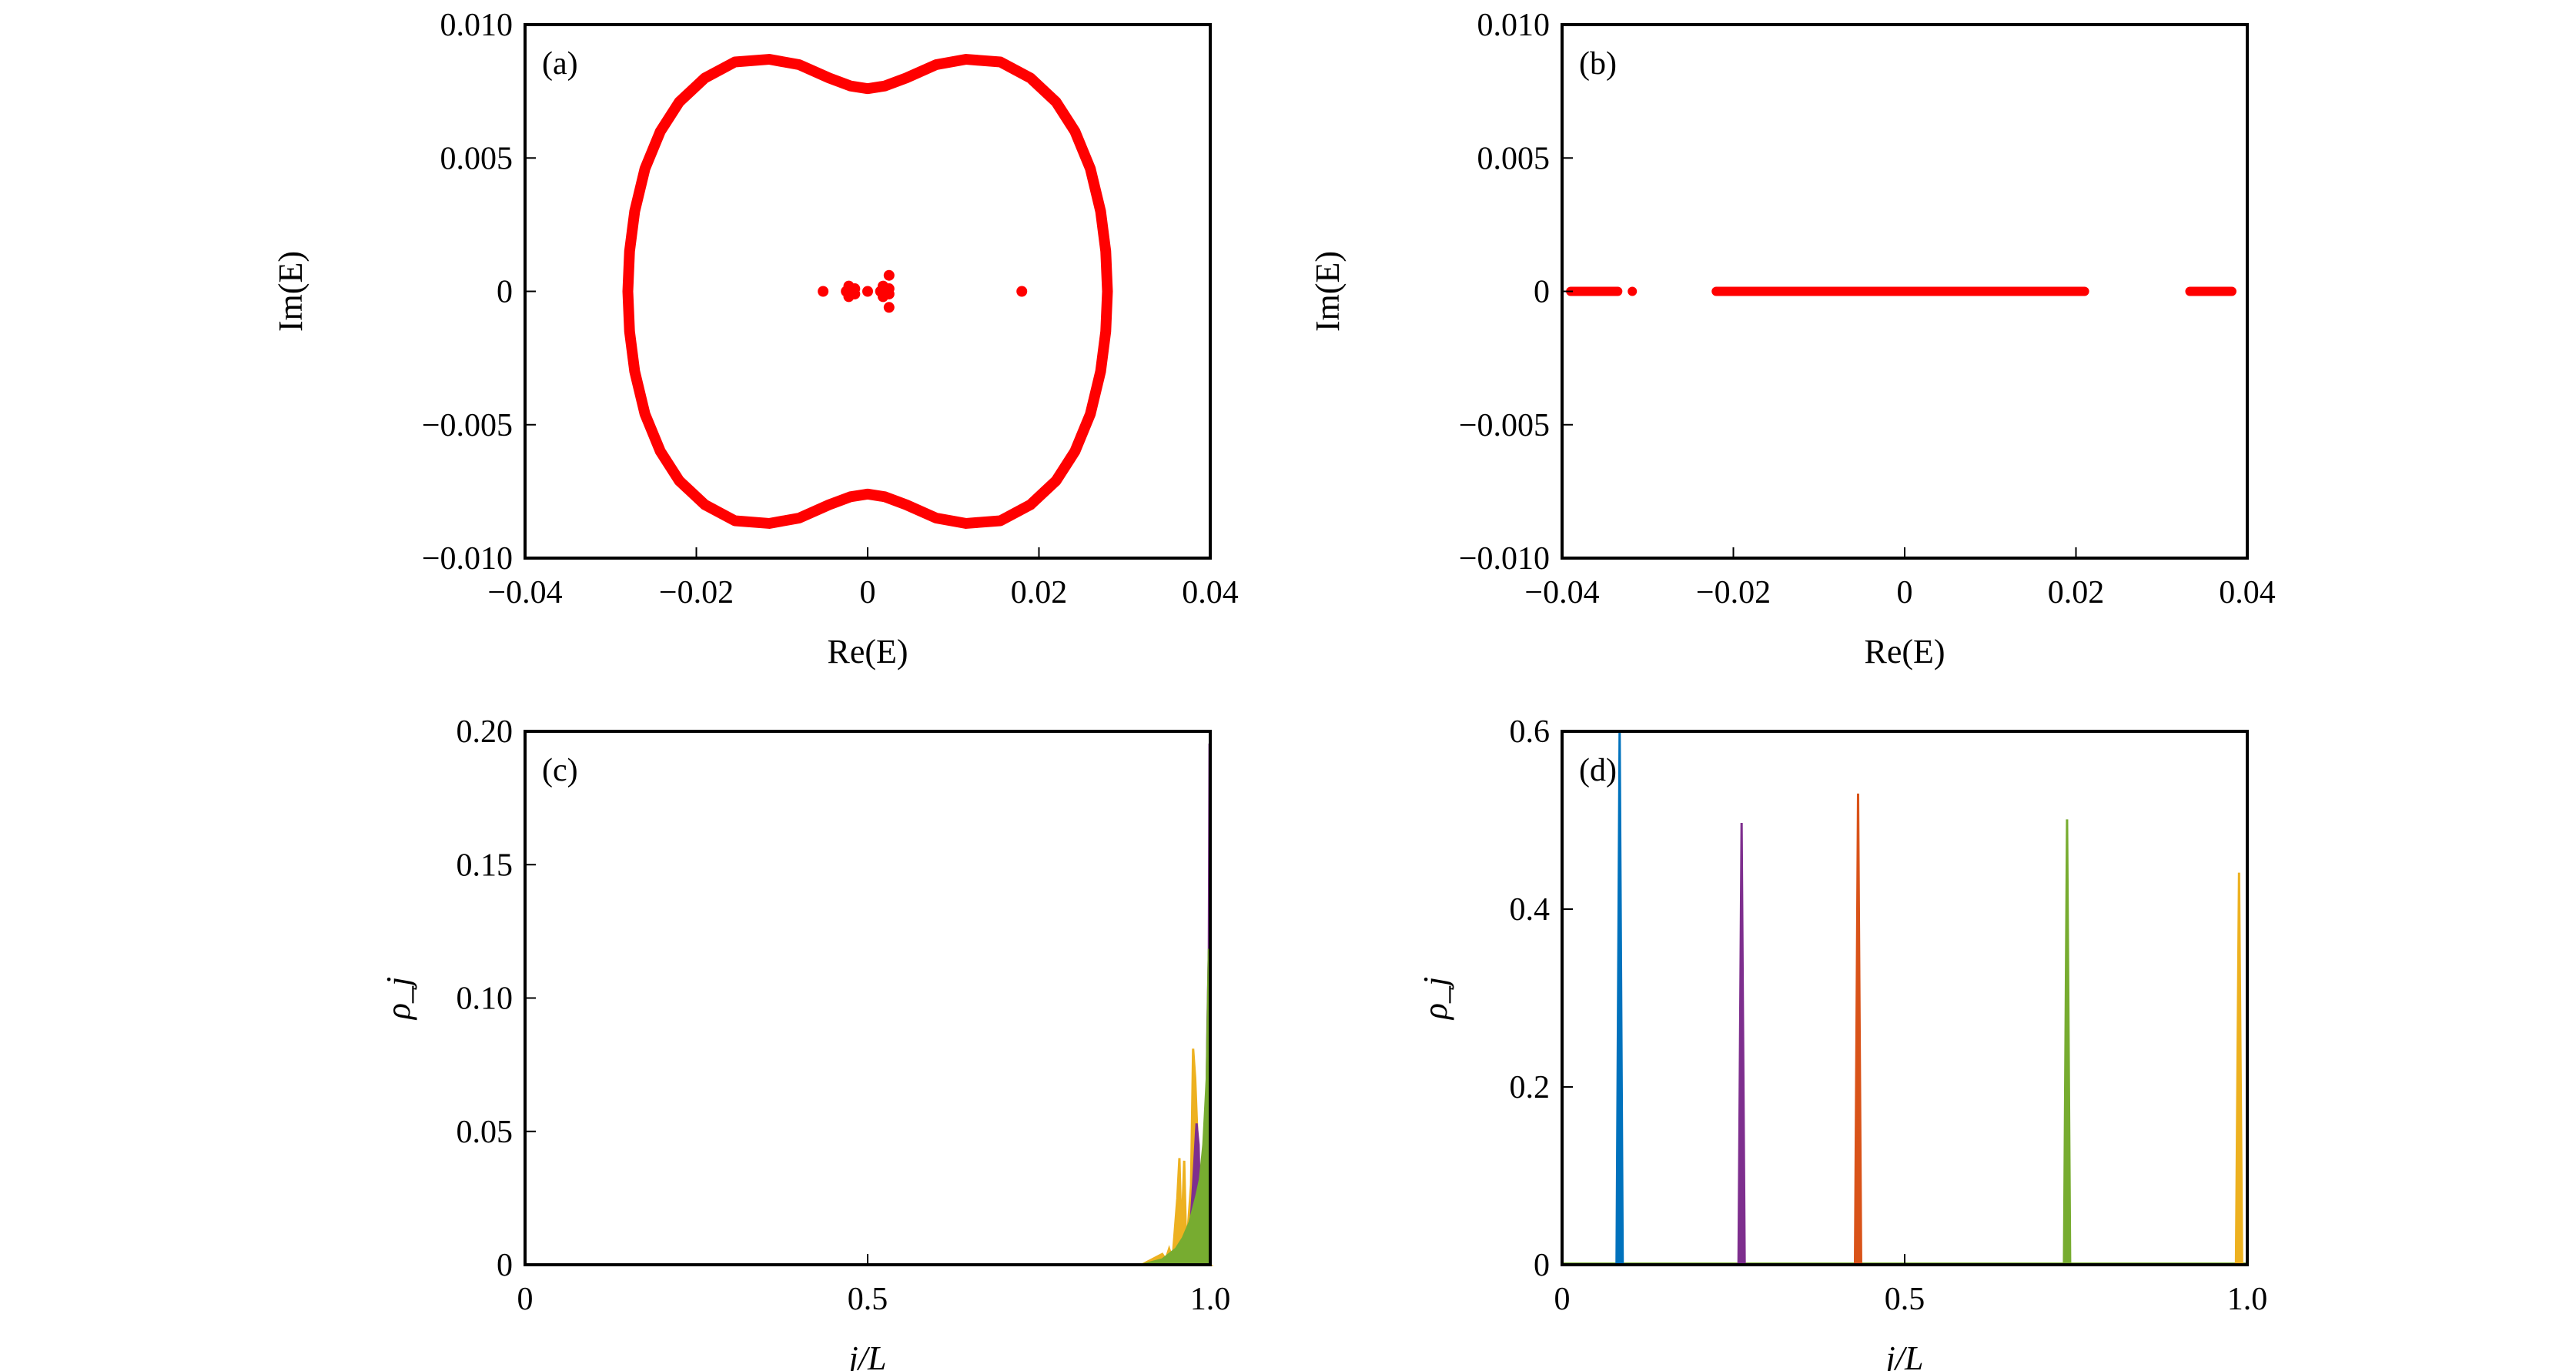 The width and height of the screenshot is (2576, 1371). What do you see at coordinates (486, 1133) in the screenshot?
I see `y-tick-label: 0.05` at bounding box center [486, 1133].